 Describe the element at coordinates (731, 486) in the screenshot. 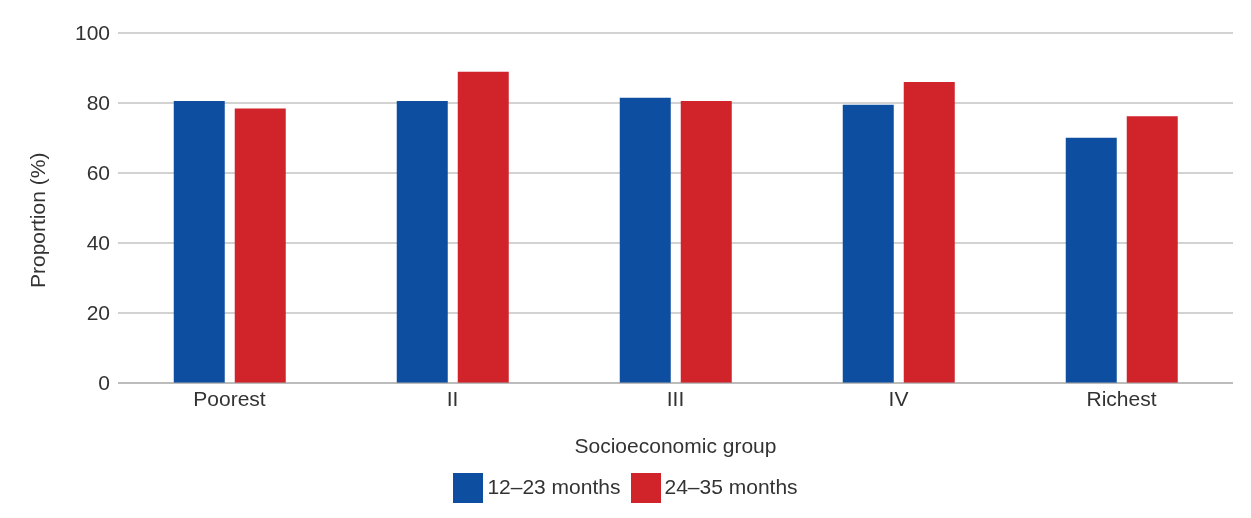

I see `legend-label: 24–35 months` at that location.